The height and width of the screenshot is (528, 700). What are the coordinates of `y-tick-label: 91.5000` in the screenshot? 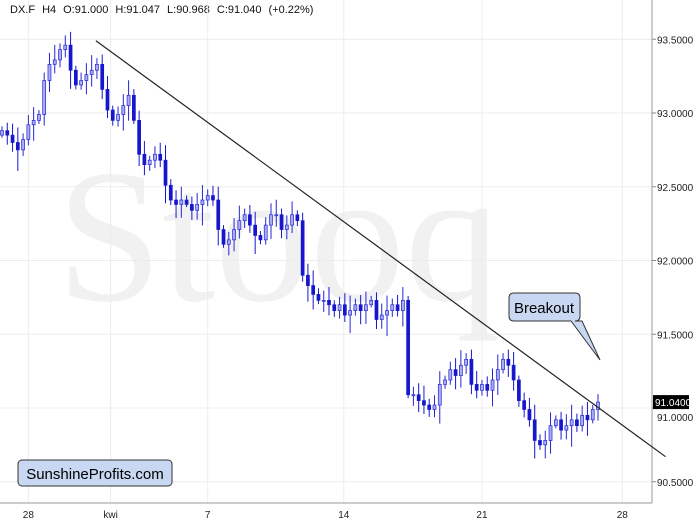 It's located at (675, 335).